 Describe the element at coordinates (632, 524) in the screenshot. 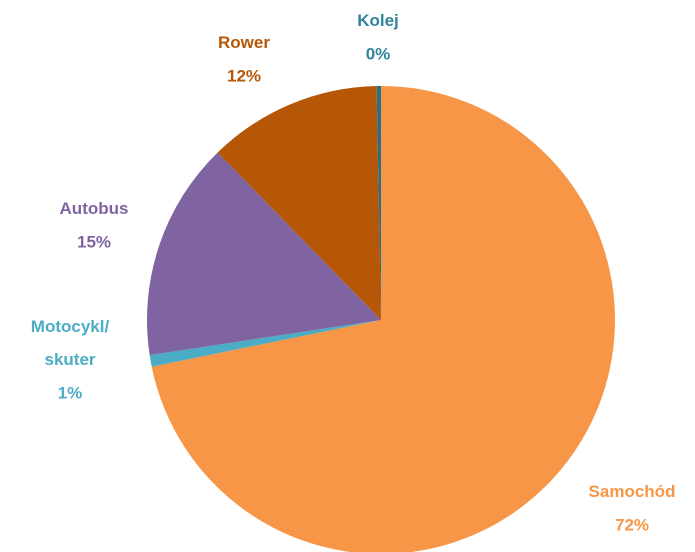

I see `value-label: 72%` at that location.